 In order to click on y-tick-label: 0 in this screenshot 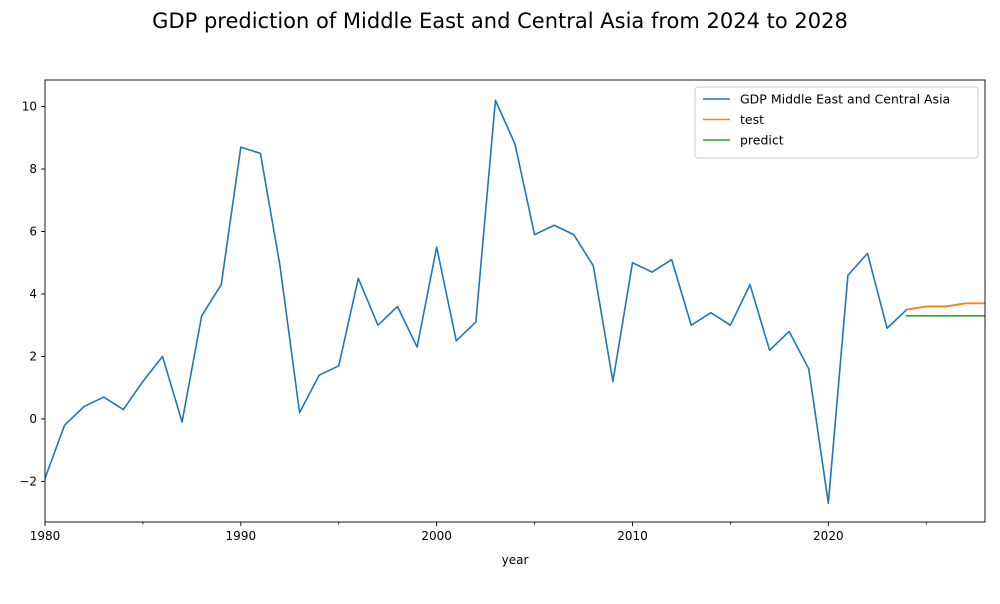, I will do `click(33, 419)`.